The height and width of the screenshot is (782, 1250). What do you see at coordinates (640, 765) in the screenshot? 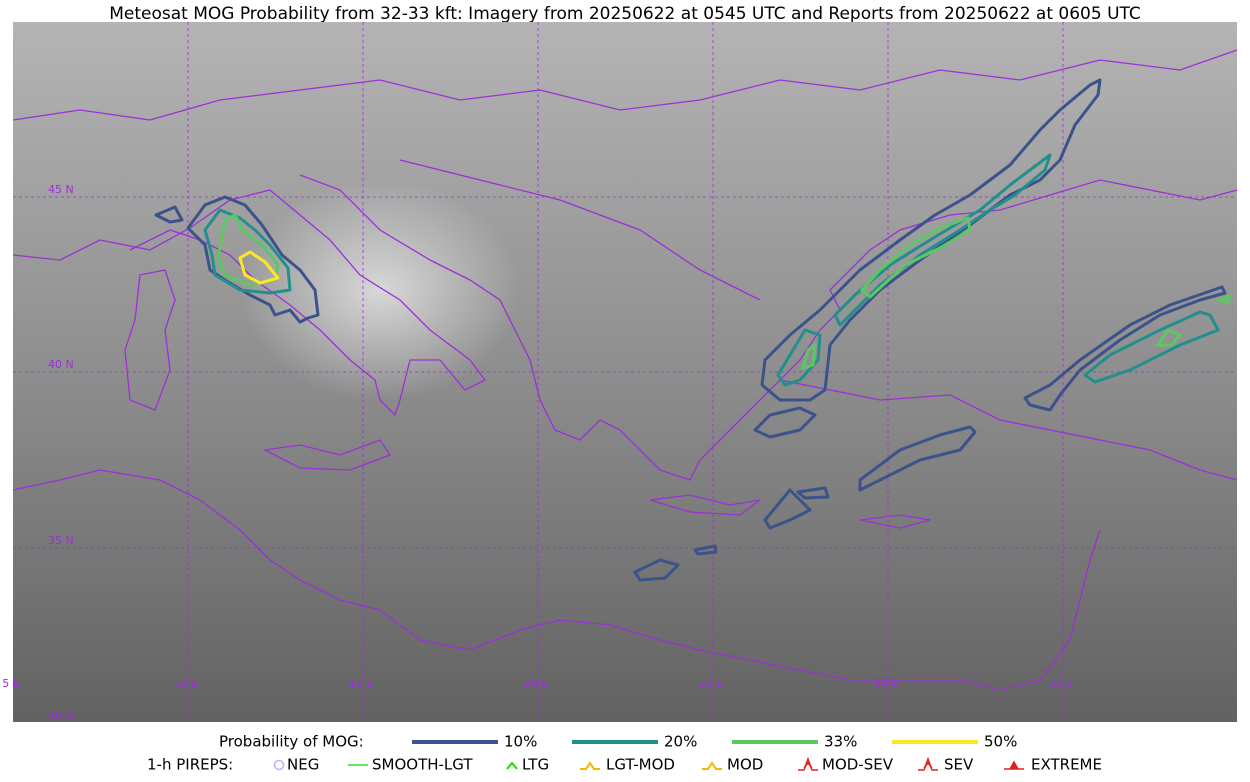
I see `legend-label: LGT-MOD` at bounding box center [640, 765].